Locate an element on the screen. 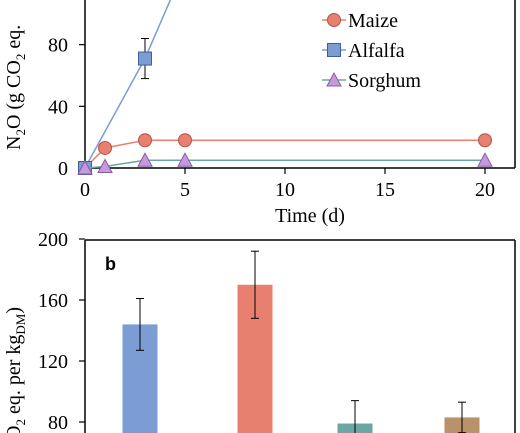 This screenshot has width=520, height=433. alfalfa-legend-marker is located at coordinates (334, 50).